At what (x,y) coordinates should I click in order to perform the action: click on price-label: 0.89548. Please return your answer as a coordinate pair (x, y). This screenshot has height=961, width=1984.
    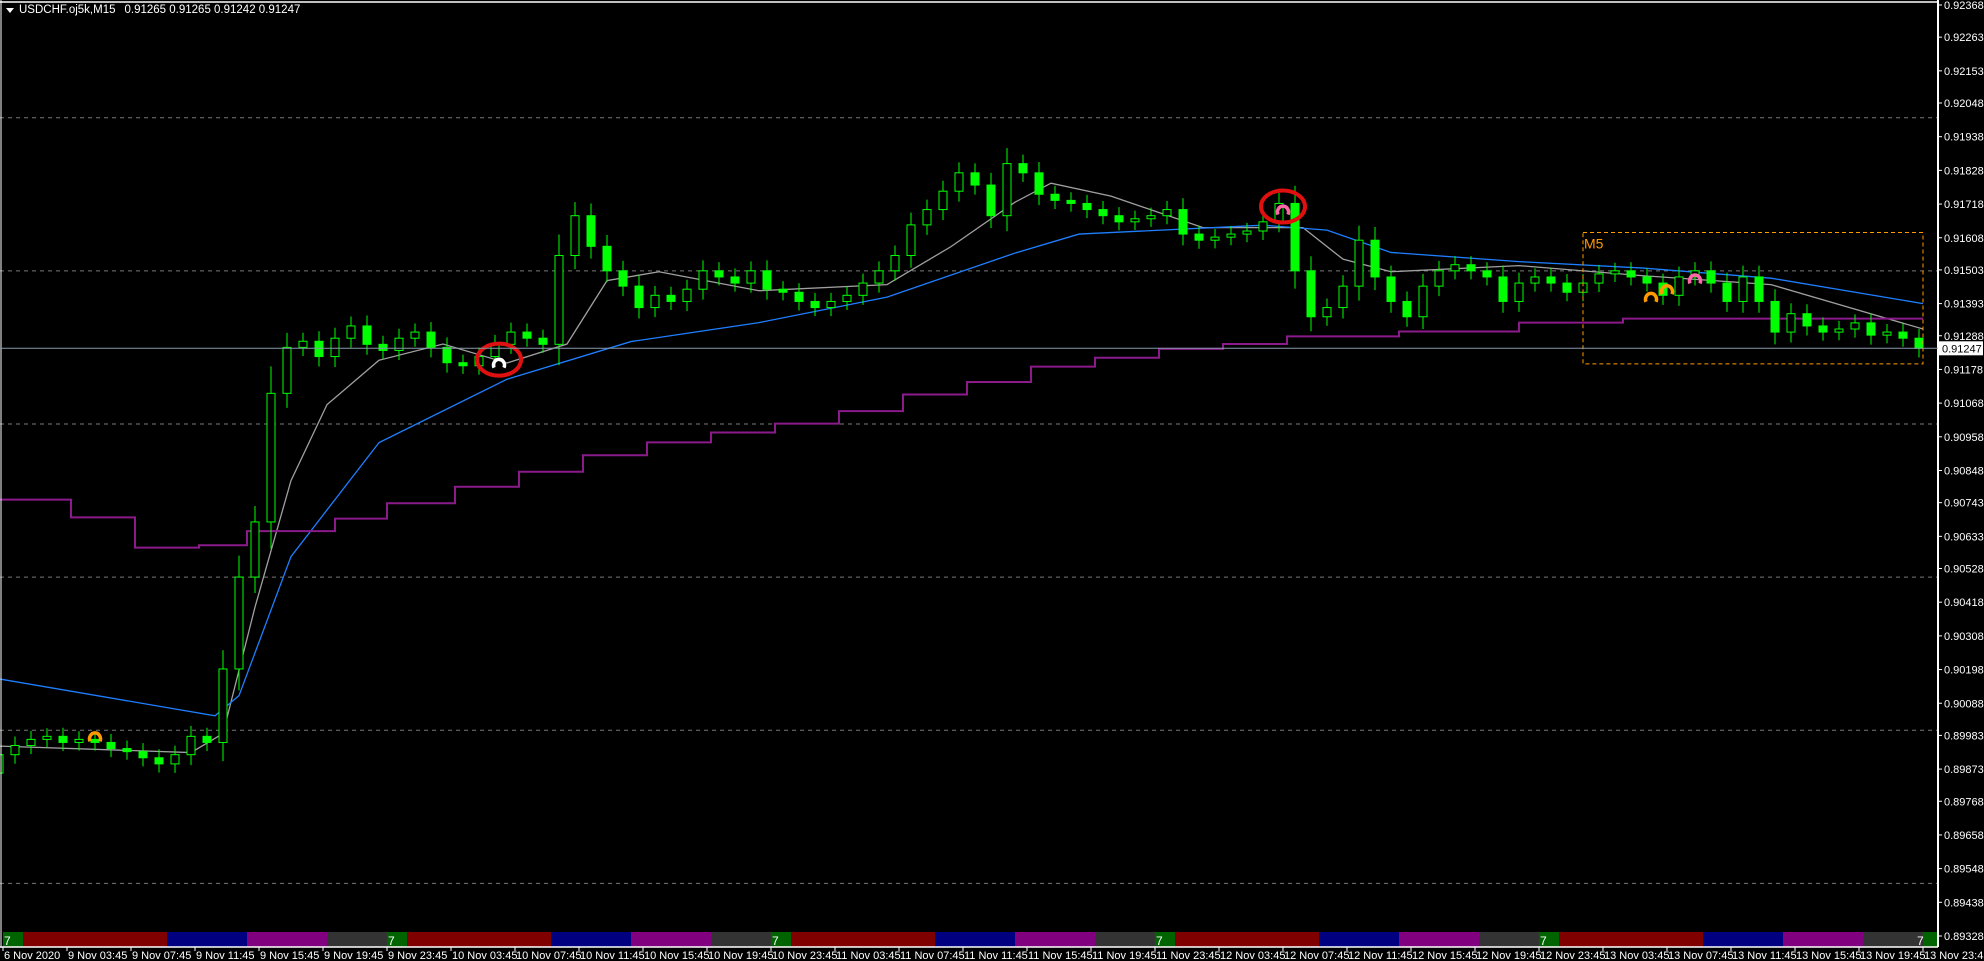
    Looking at the image, I should click on (1964, 870).